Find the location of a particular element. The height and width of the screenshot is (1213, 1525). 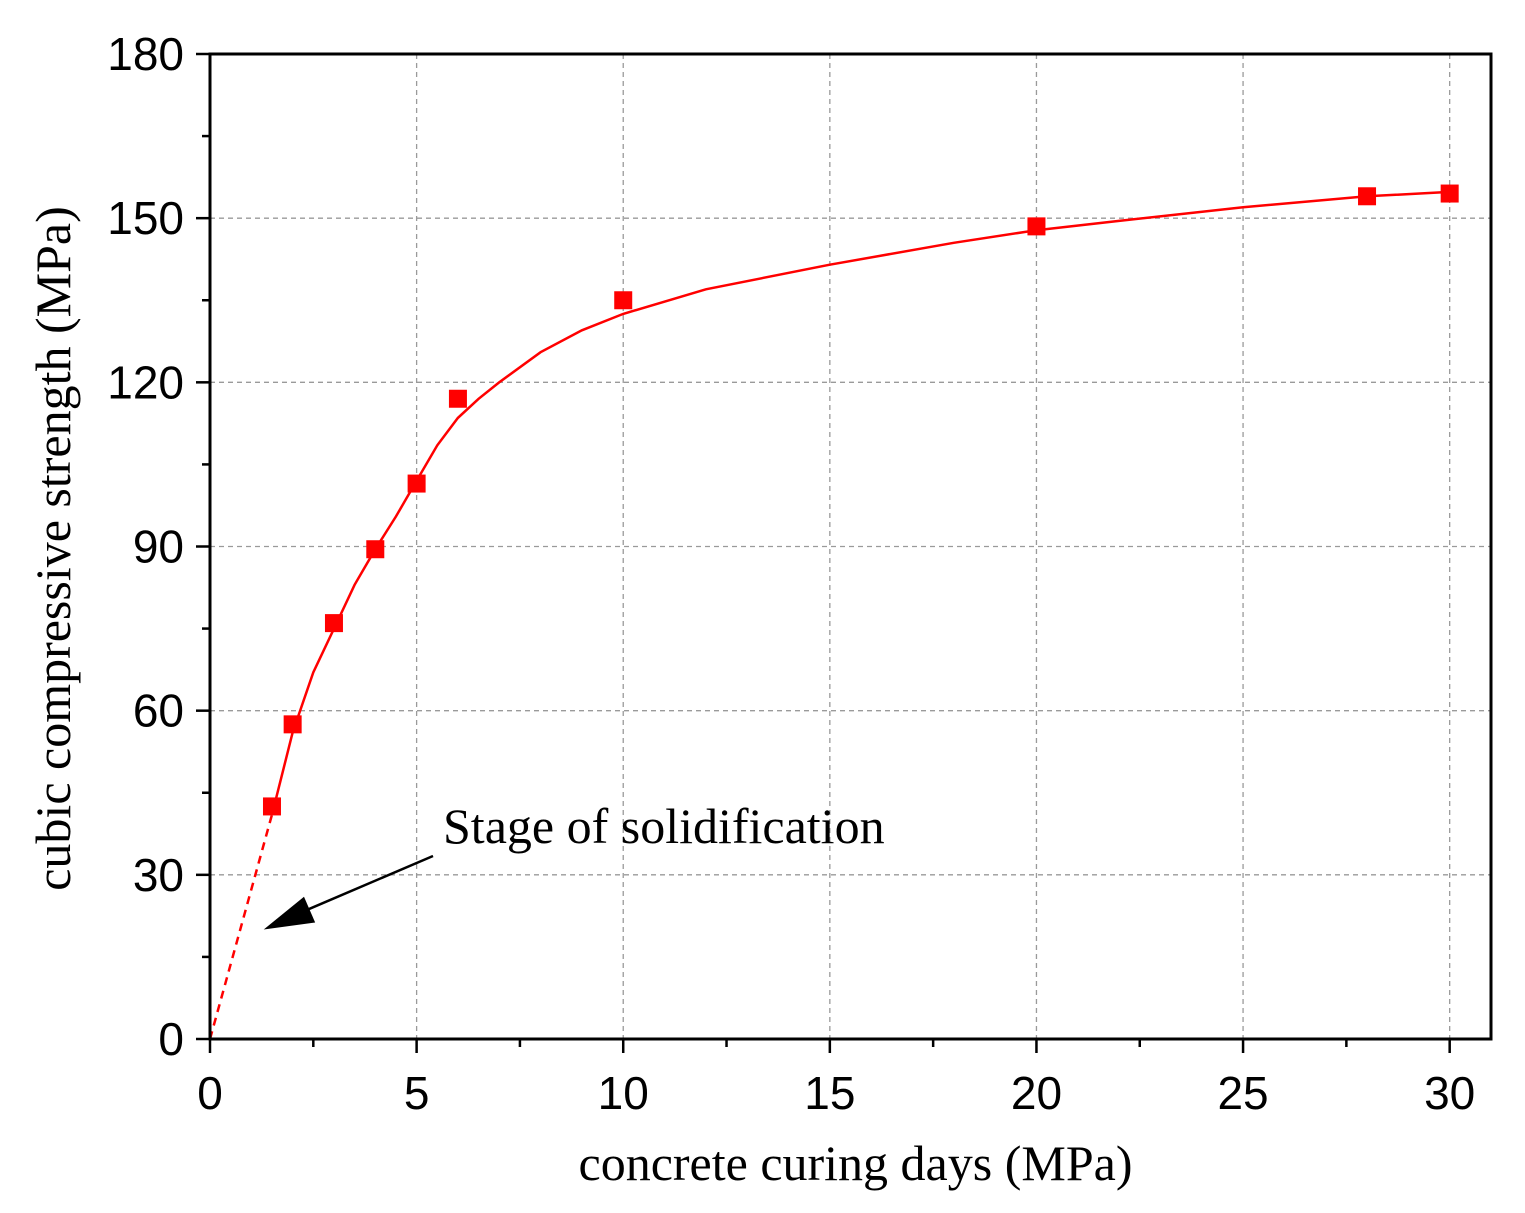

x-tick-label: 10 is located at coordinates (623, 1093).